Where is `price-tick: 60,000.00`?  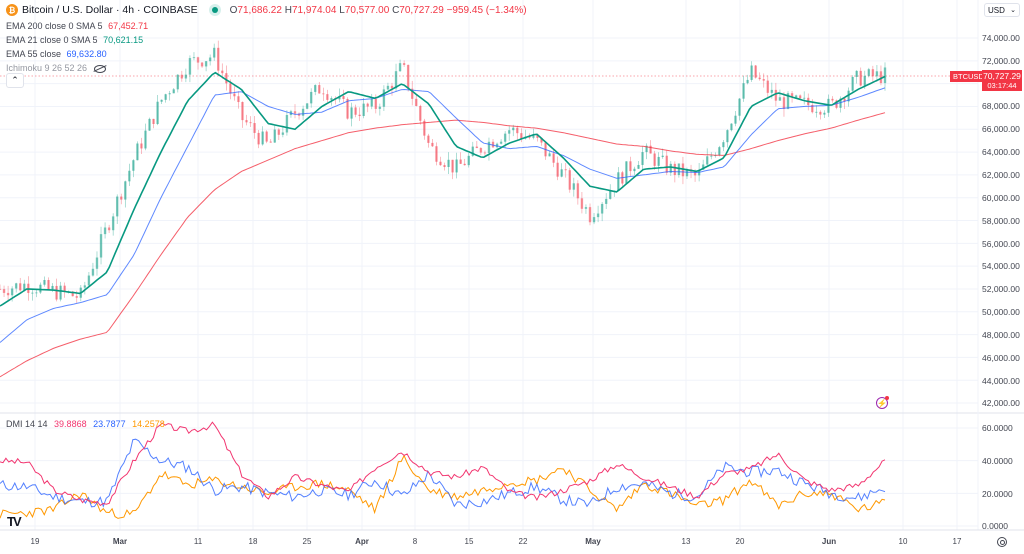 price-tick: 60,000.00 is located at coordinates (1001, 198).